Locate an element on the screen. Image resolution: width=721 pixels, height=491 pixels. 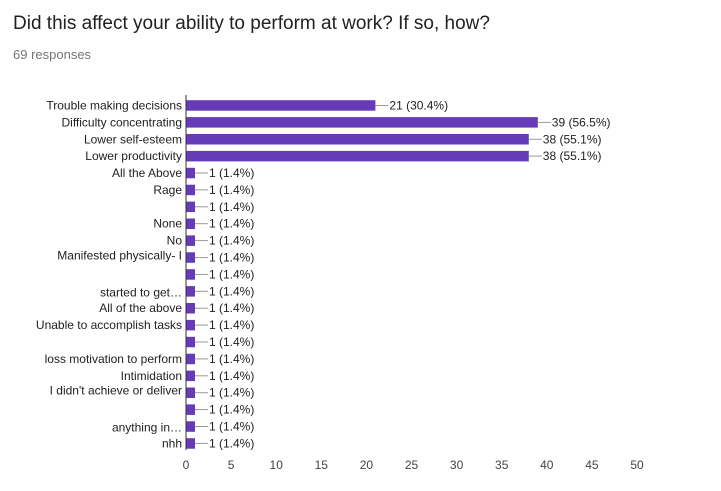
x-tick-label: 45 is located at coordinates (592, 465).